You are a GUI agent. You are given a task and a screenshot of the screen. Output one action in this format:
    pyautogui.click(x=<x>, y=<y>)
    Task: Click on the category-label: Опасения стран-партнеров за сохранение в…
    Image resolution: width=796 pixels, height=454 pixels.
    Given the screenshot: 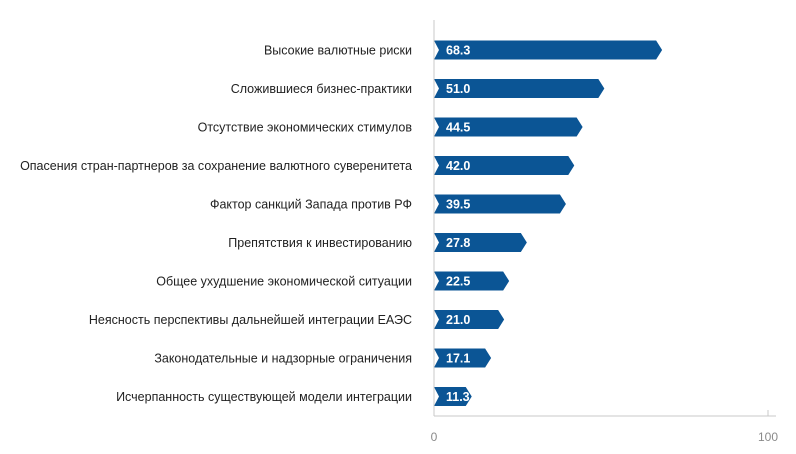 What is the action you would take?
    pyautogui.click(x=216, y=166)
    